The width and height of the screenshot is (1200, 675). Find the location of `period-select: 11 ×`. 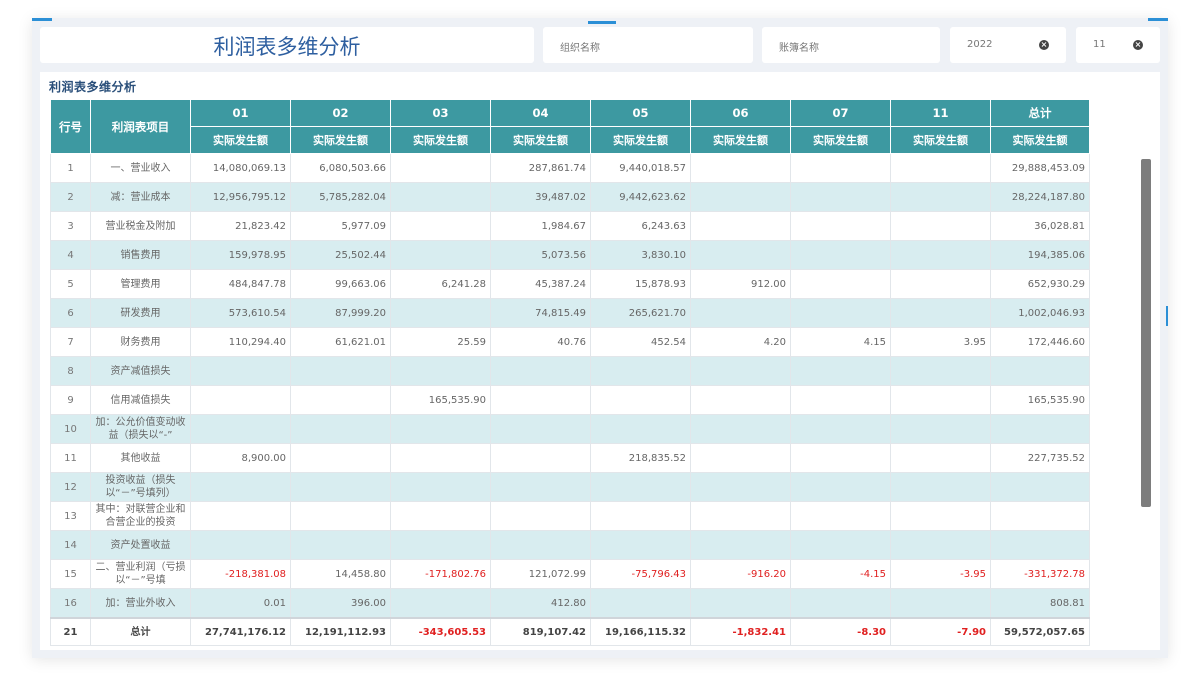

period-select: 11 × is located at coordinates (1118, 45).